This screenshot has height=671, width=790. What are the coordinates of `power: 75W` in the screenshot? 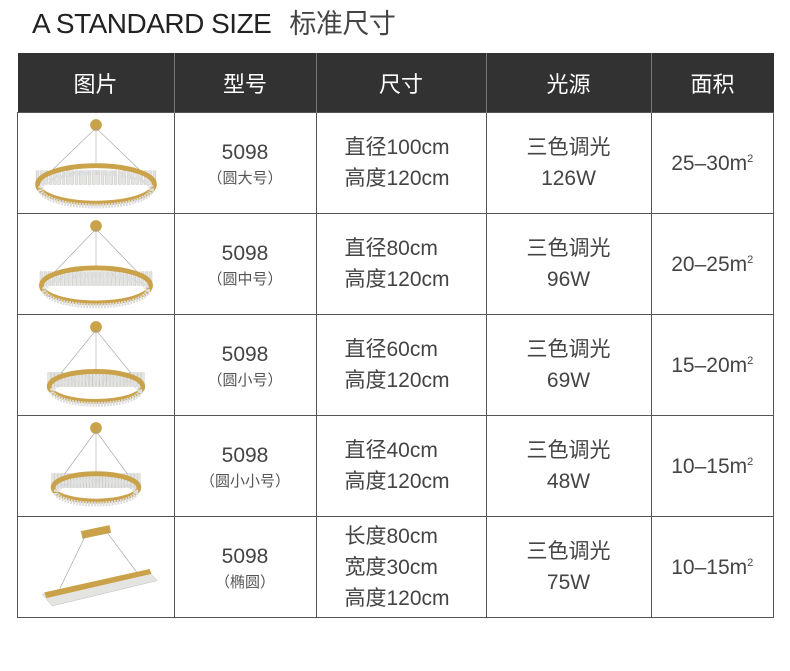 It's located at (568, 582).